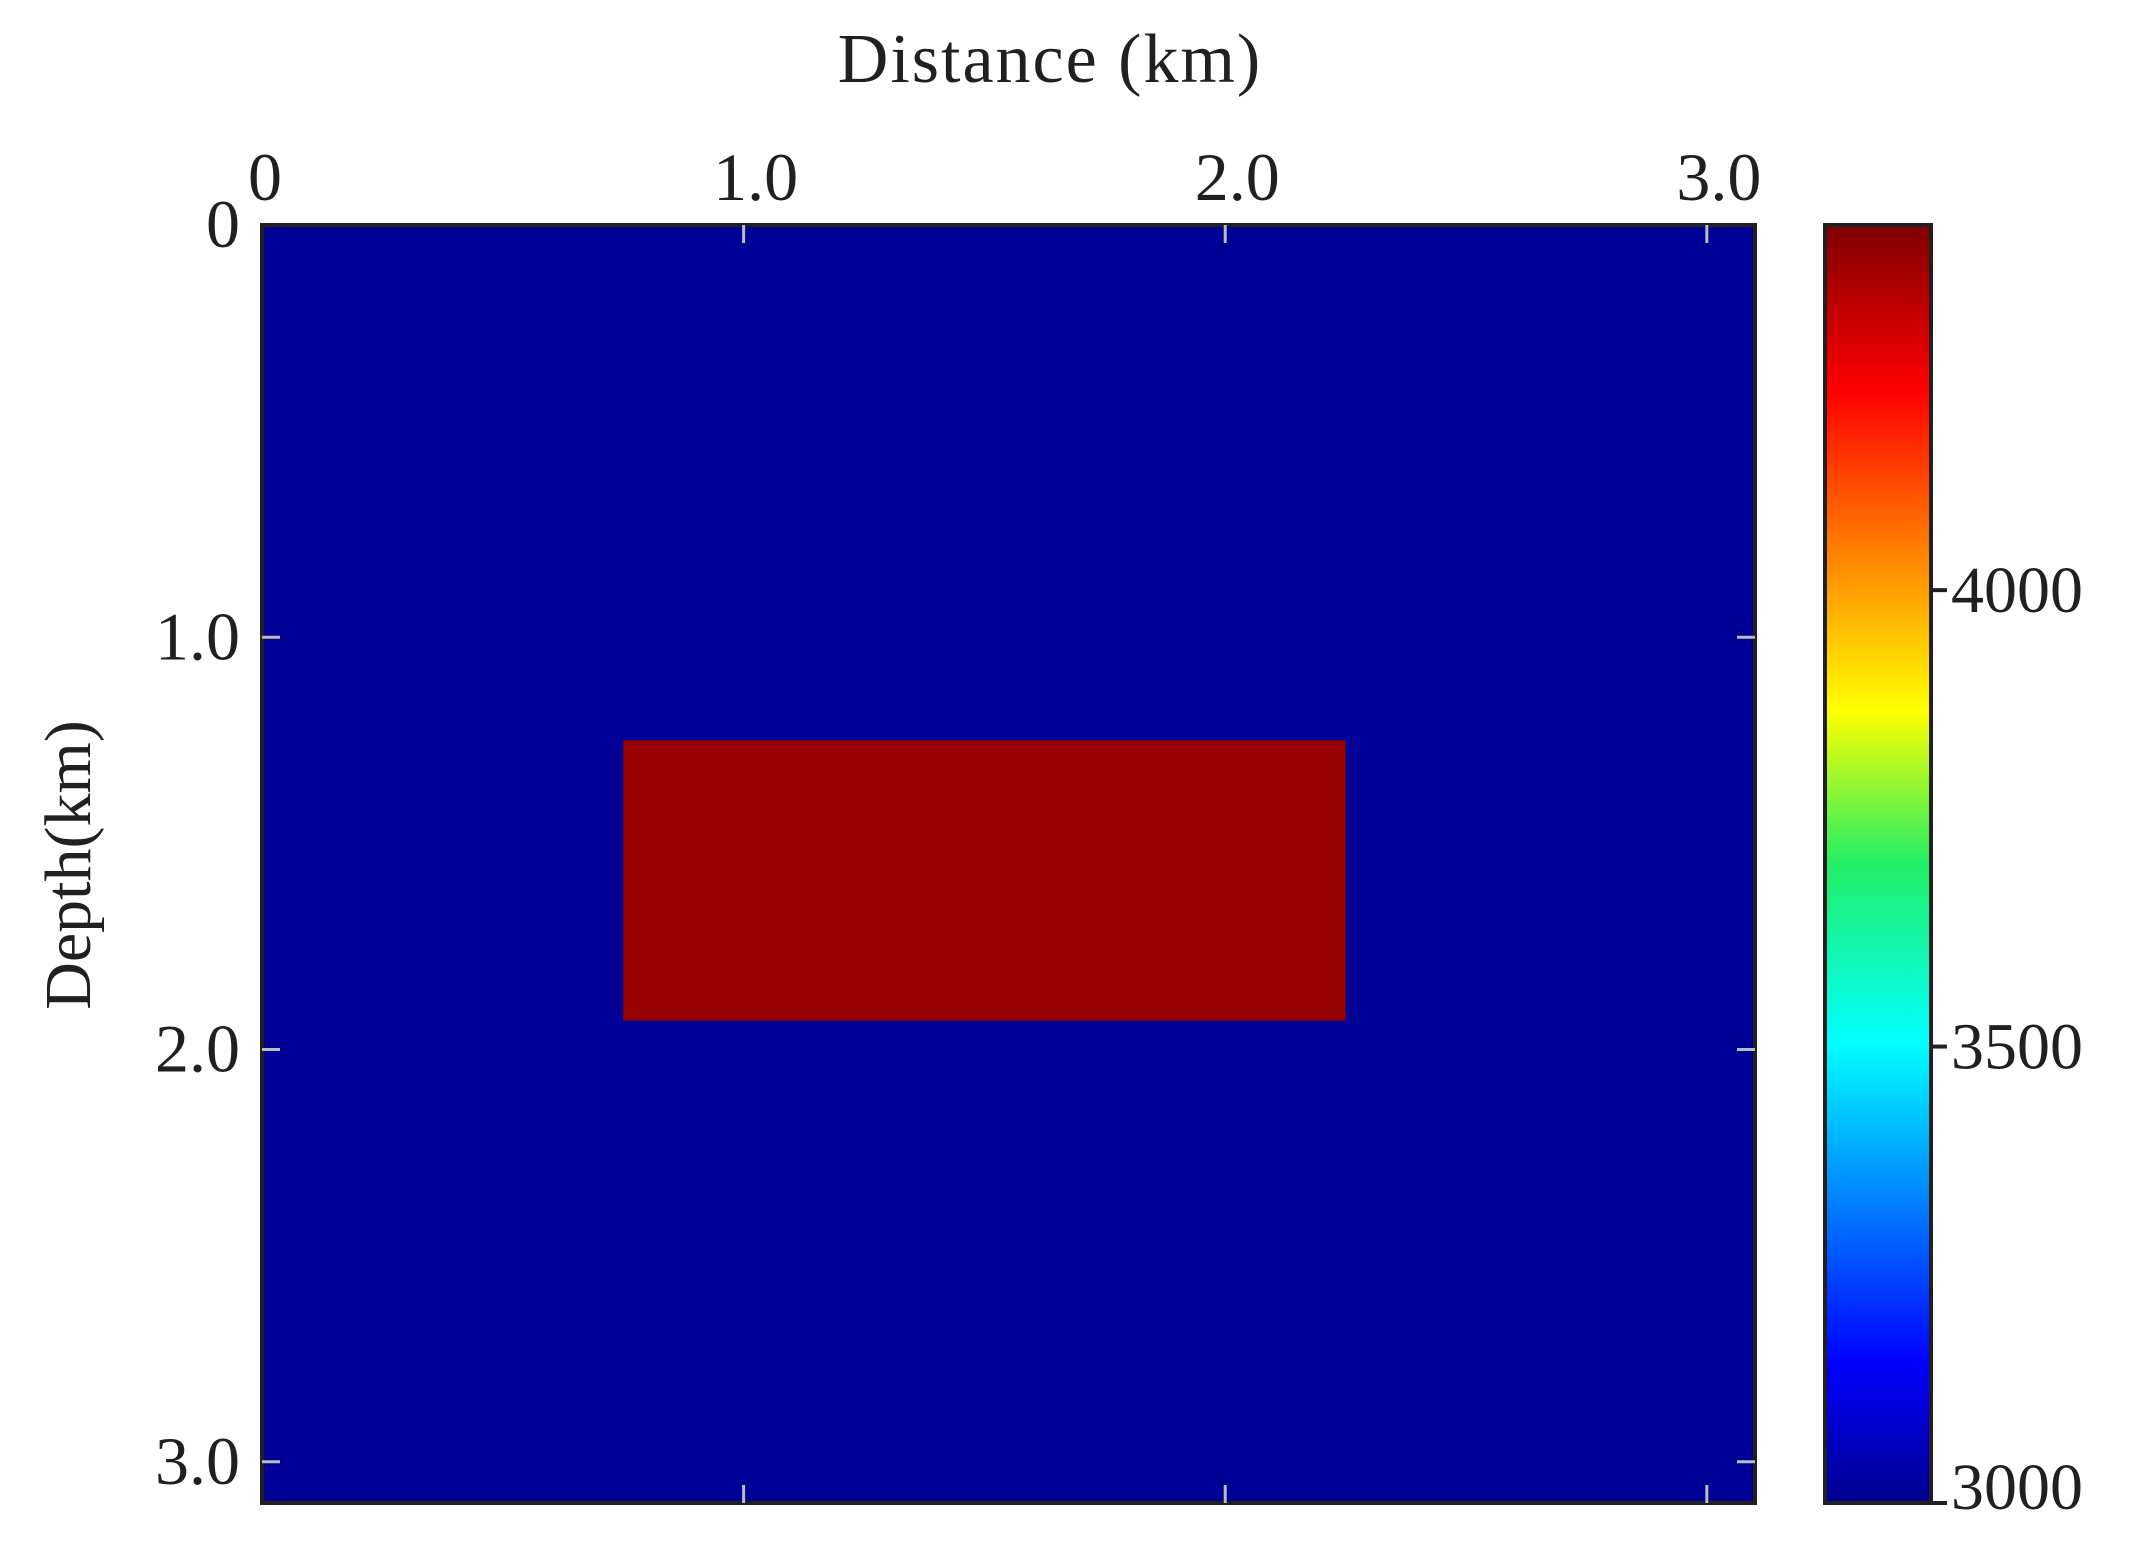  I want to click on y-tick-label: 3.0, so click(197, 1461).